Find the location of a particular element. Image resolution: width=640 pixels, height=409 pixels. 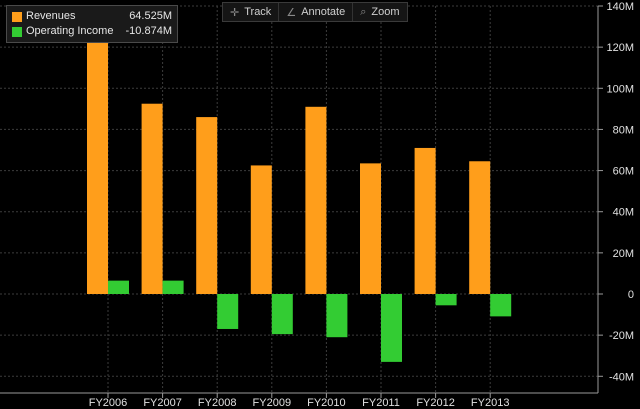

x-tick-label: FY2011 is located at coordinates (381, 403).